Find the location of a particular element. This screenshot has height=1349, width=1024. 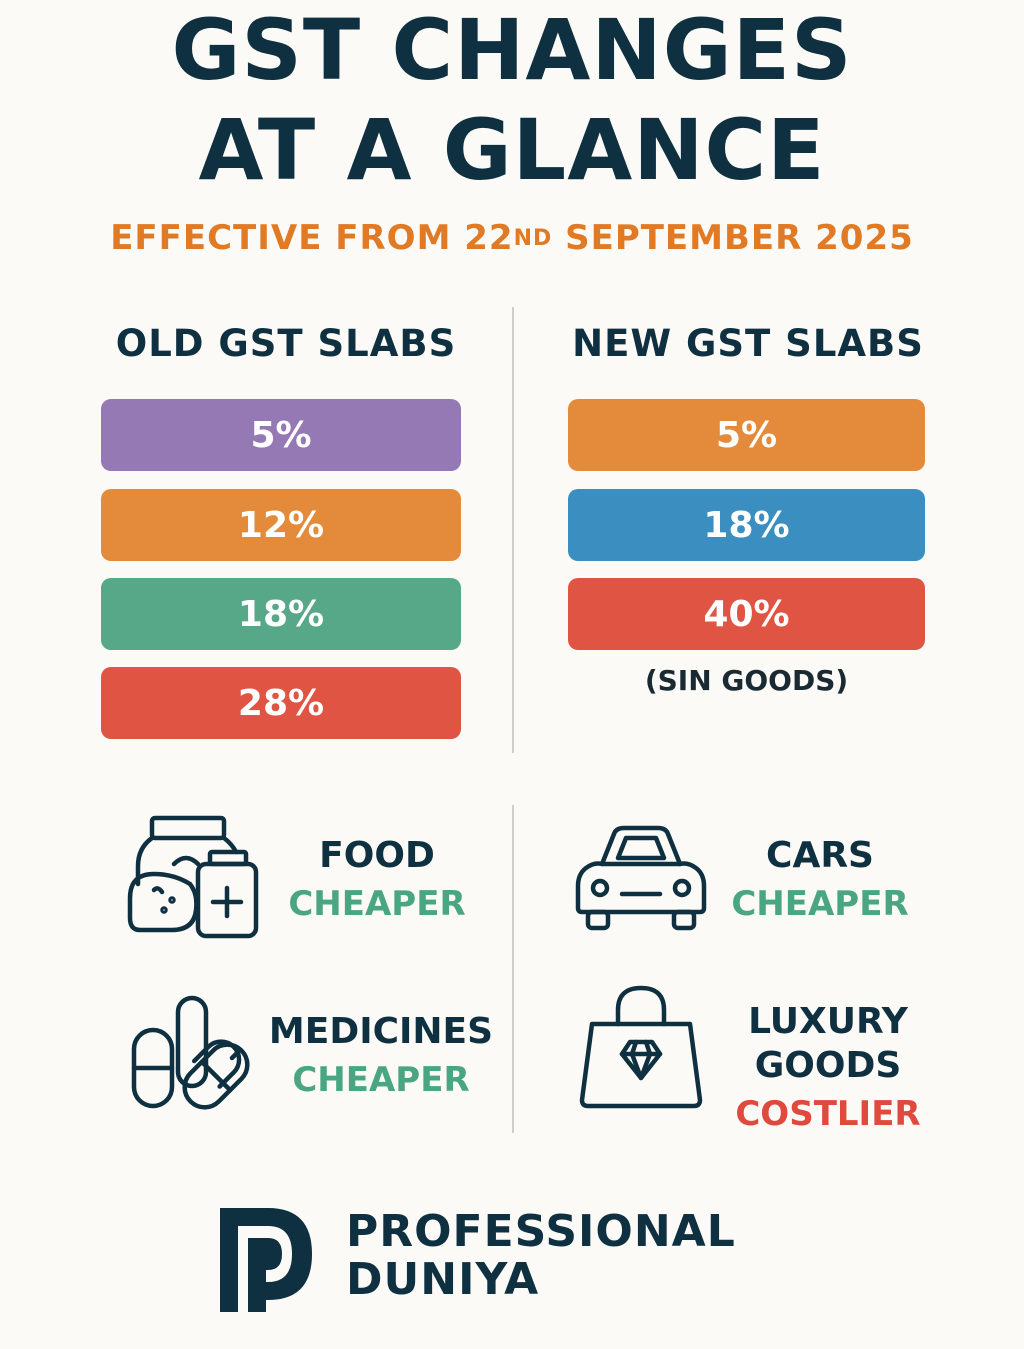

brand-line-1: PROFESSIONAL is located at coordinates (541, 1231).